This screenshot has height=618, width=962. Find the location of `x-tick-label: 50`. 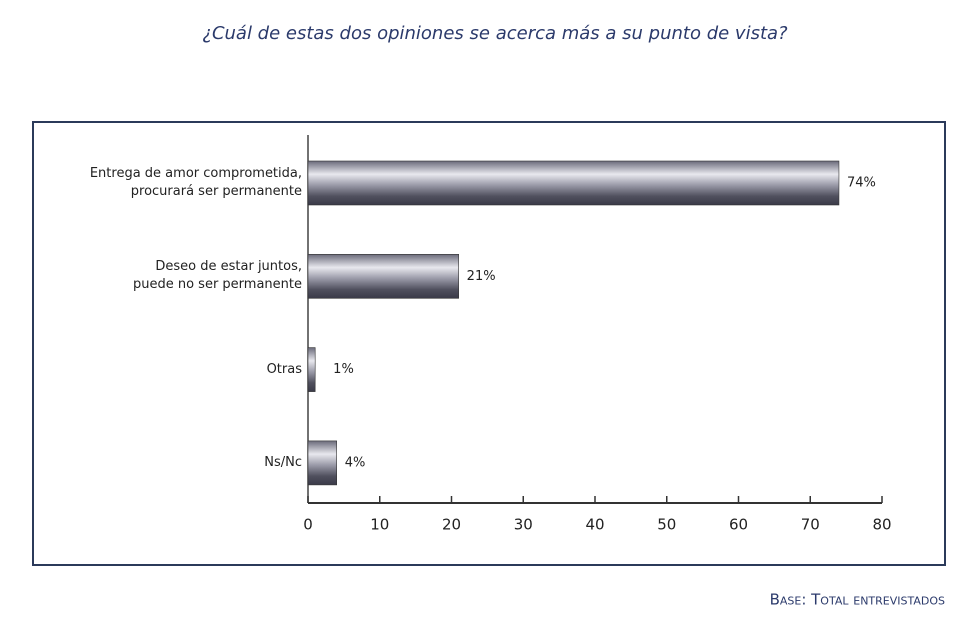

x-tick-label: 50 is located at coordinates (666, 525).